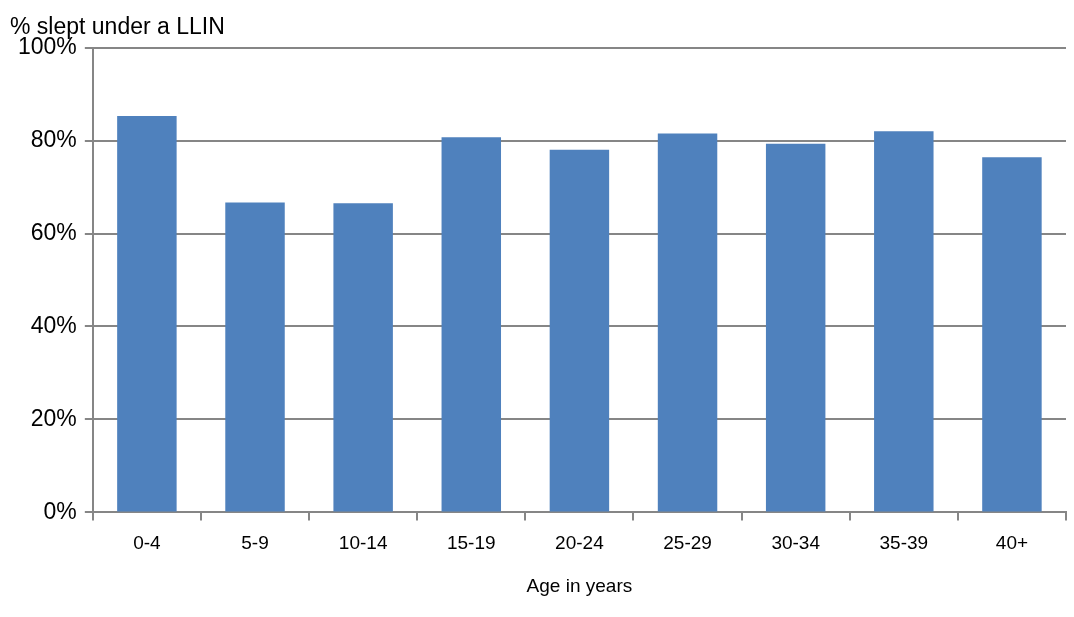 This screenshot has width=1074, height=617. Describe the element at coordinates (53, 324) in the screenshot. I see `y-tick-label: 40%` at that location.